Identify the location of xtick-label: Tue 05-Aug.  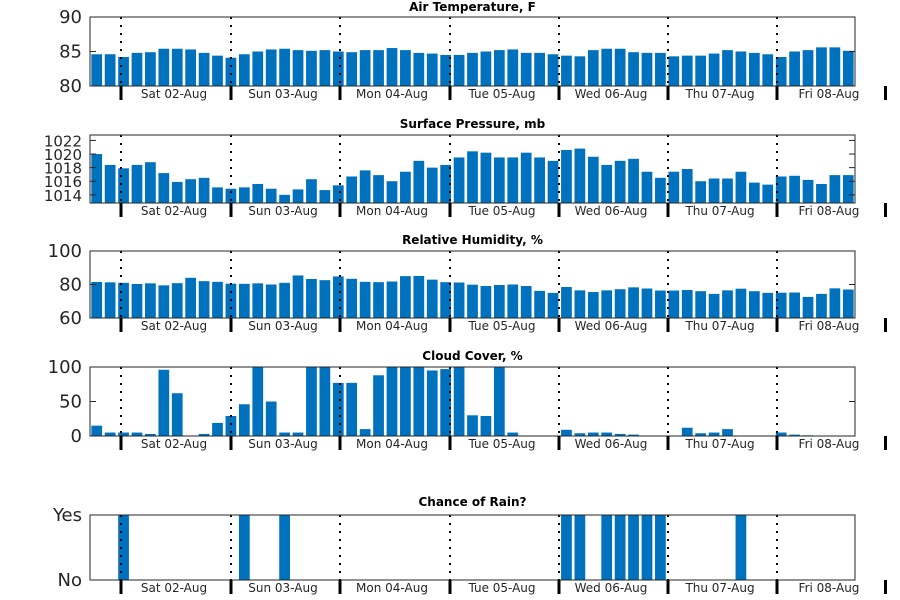
(501, 588).